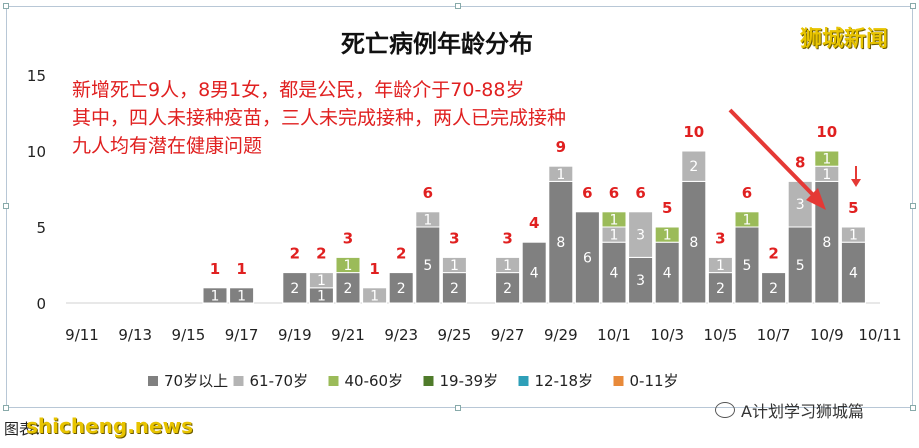  Describe the element at coordinates (587, 258) in the screenshot. I see `bar-segment-label: 6` at that location.